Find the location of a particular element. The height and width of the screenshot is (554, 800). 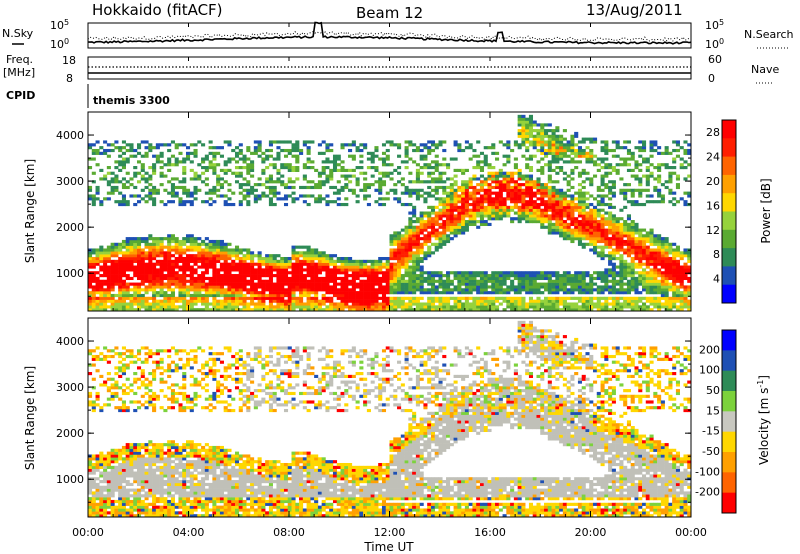

beam-title: Beam 12 is located at coordinates (389, 13).